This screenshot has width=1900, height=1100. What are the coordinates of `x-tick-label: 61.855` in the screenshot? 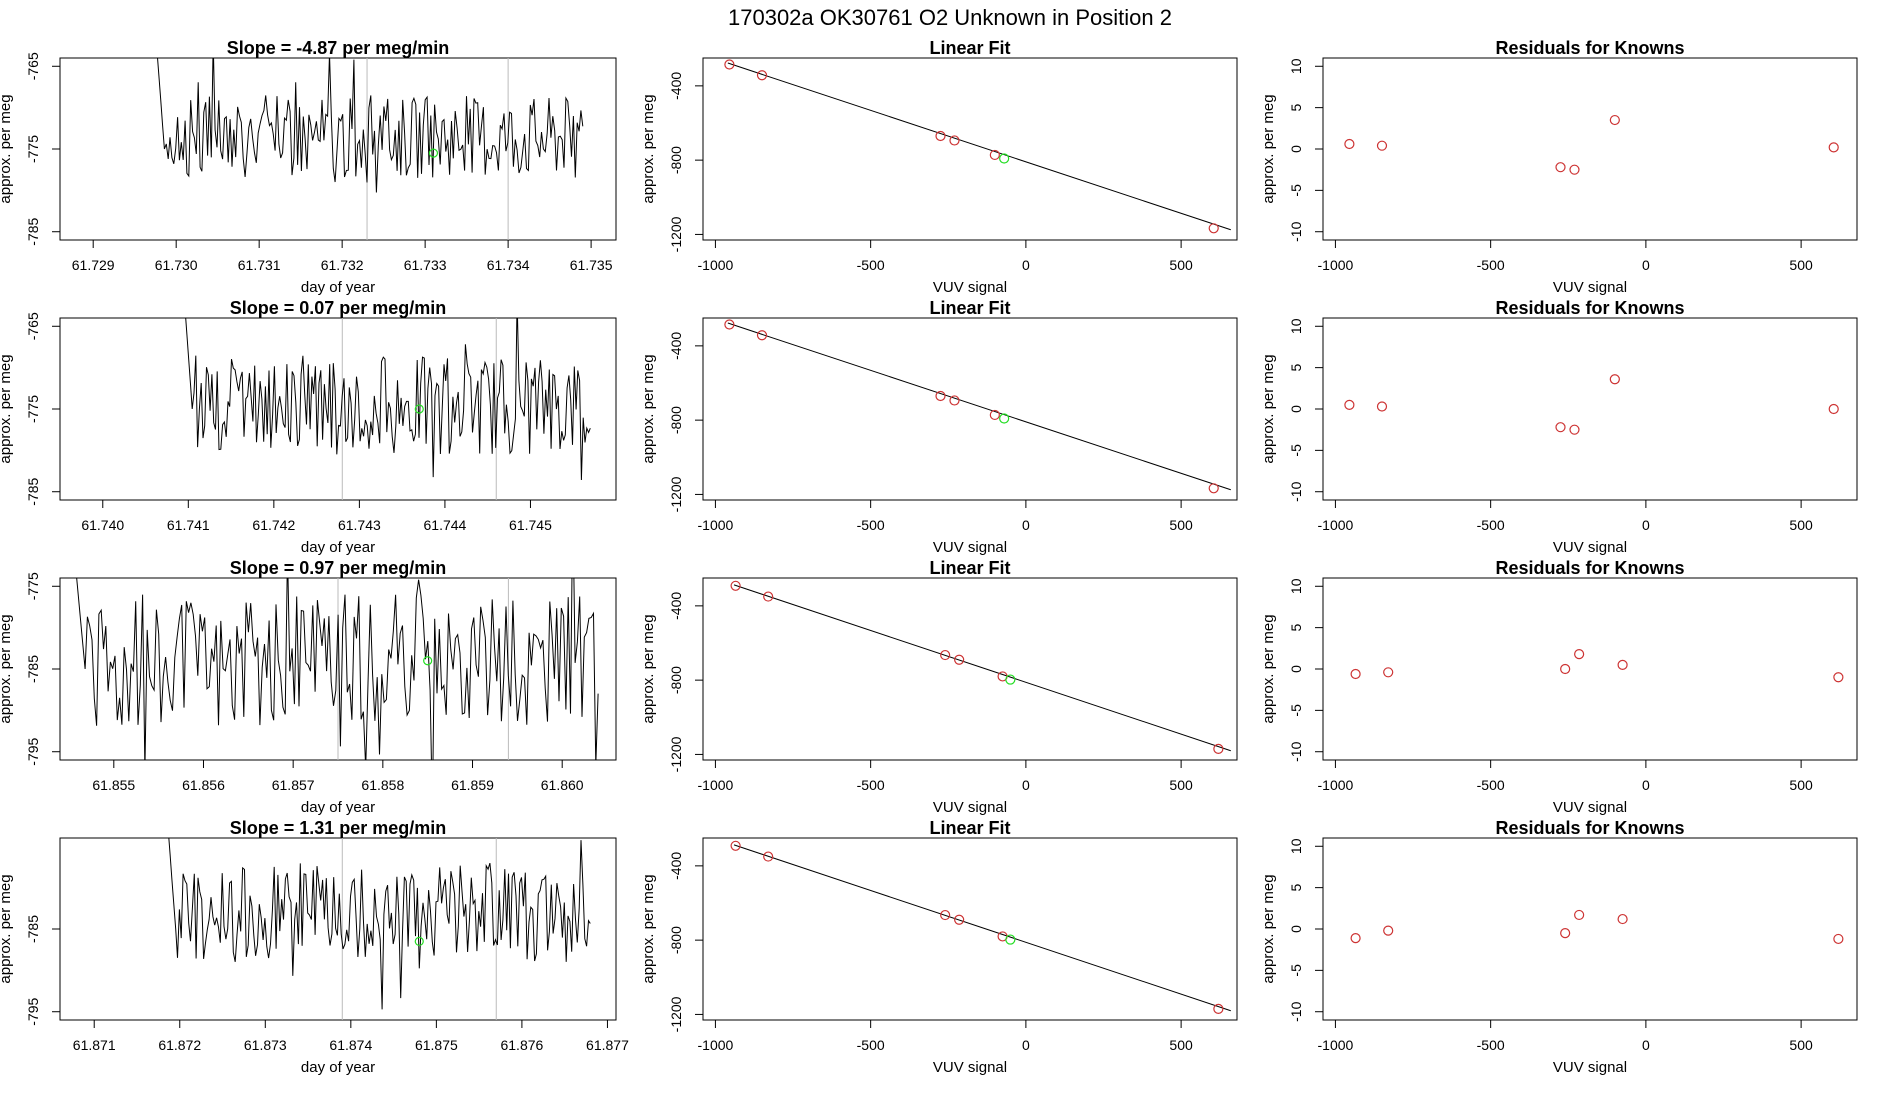 It's located at (113, 785).